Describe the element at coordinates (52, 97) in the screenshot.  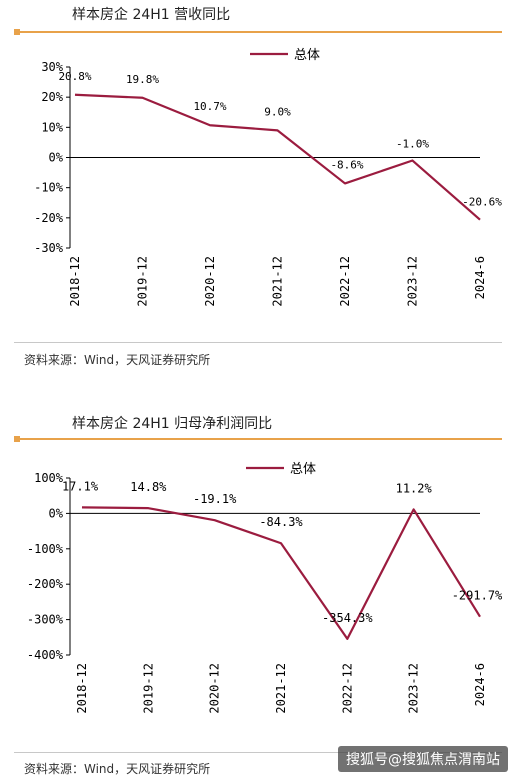
I see `y-tick-label: 20%` at that location.